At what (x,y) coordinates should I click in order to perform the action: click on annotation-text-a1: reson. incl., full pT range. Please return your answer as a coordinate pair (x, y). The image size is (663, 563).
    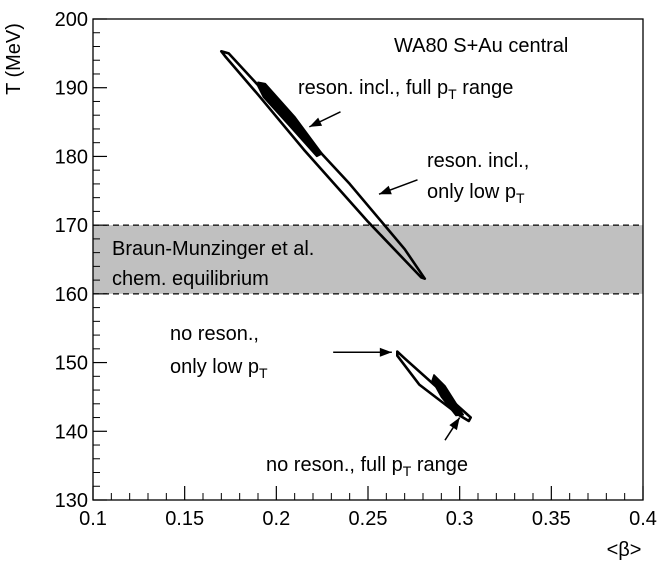
    Looking at the image, I should click on (405, 89).